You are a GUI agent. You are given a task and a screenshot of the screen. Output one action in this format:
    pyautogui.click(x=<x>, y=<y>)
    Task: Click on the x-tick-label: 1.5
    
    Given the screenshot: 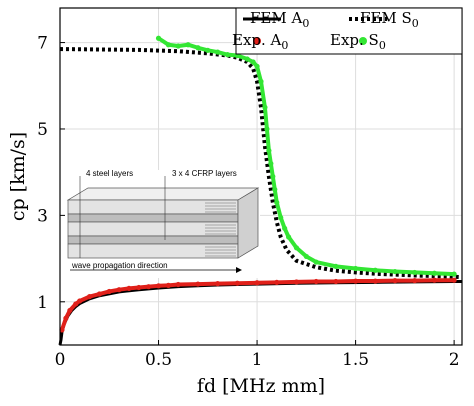 What is the action you would take?
    pyautogui.click(x=355, y=360)
    